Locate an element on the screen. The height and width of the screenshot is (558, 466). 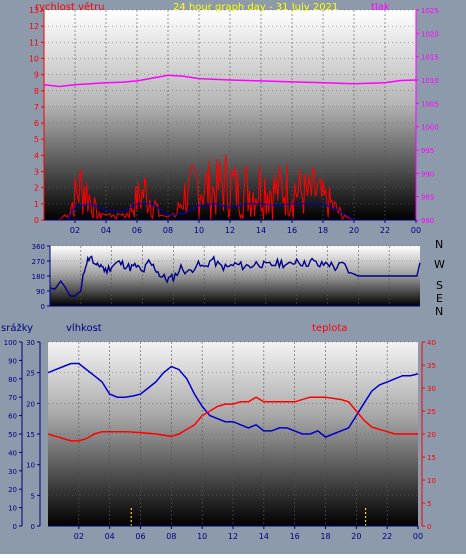
y-tick-label: 12 is located at coordinates (34, 26).